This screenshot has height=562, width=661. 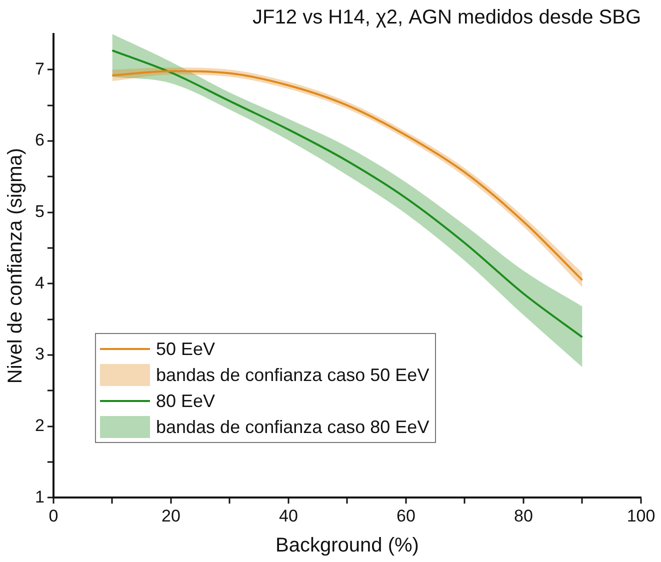 I want to click on legend-label: 50 EeV, so click(x=186, y=349).